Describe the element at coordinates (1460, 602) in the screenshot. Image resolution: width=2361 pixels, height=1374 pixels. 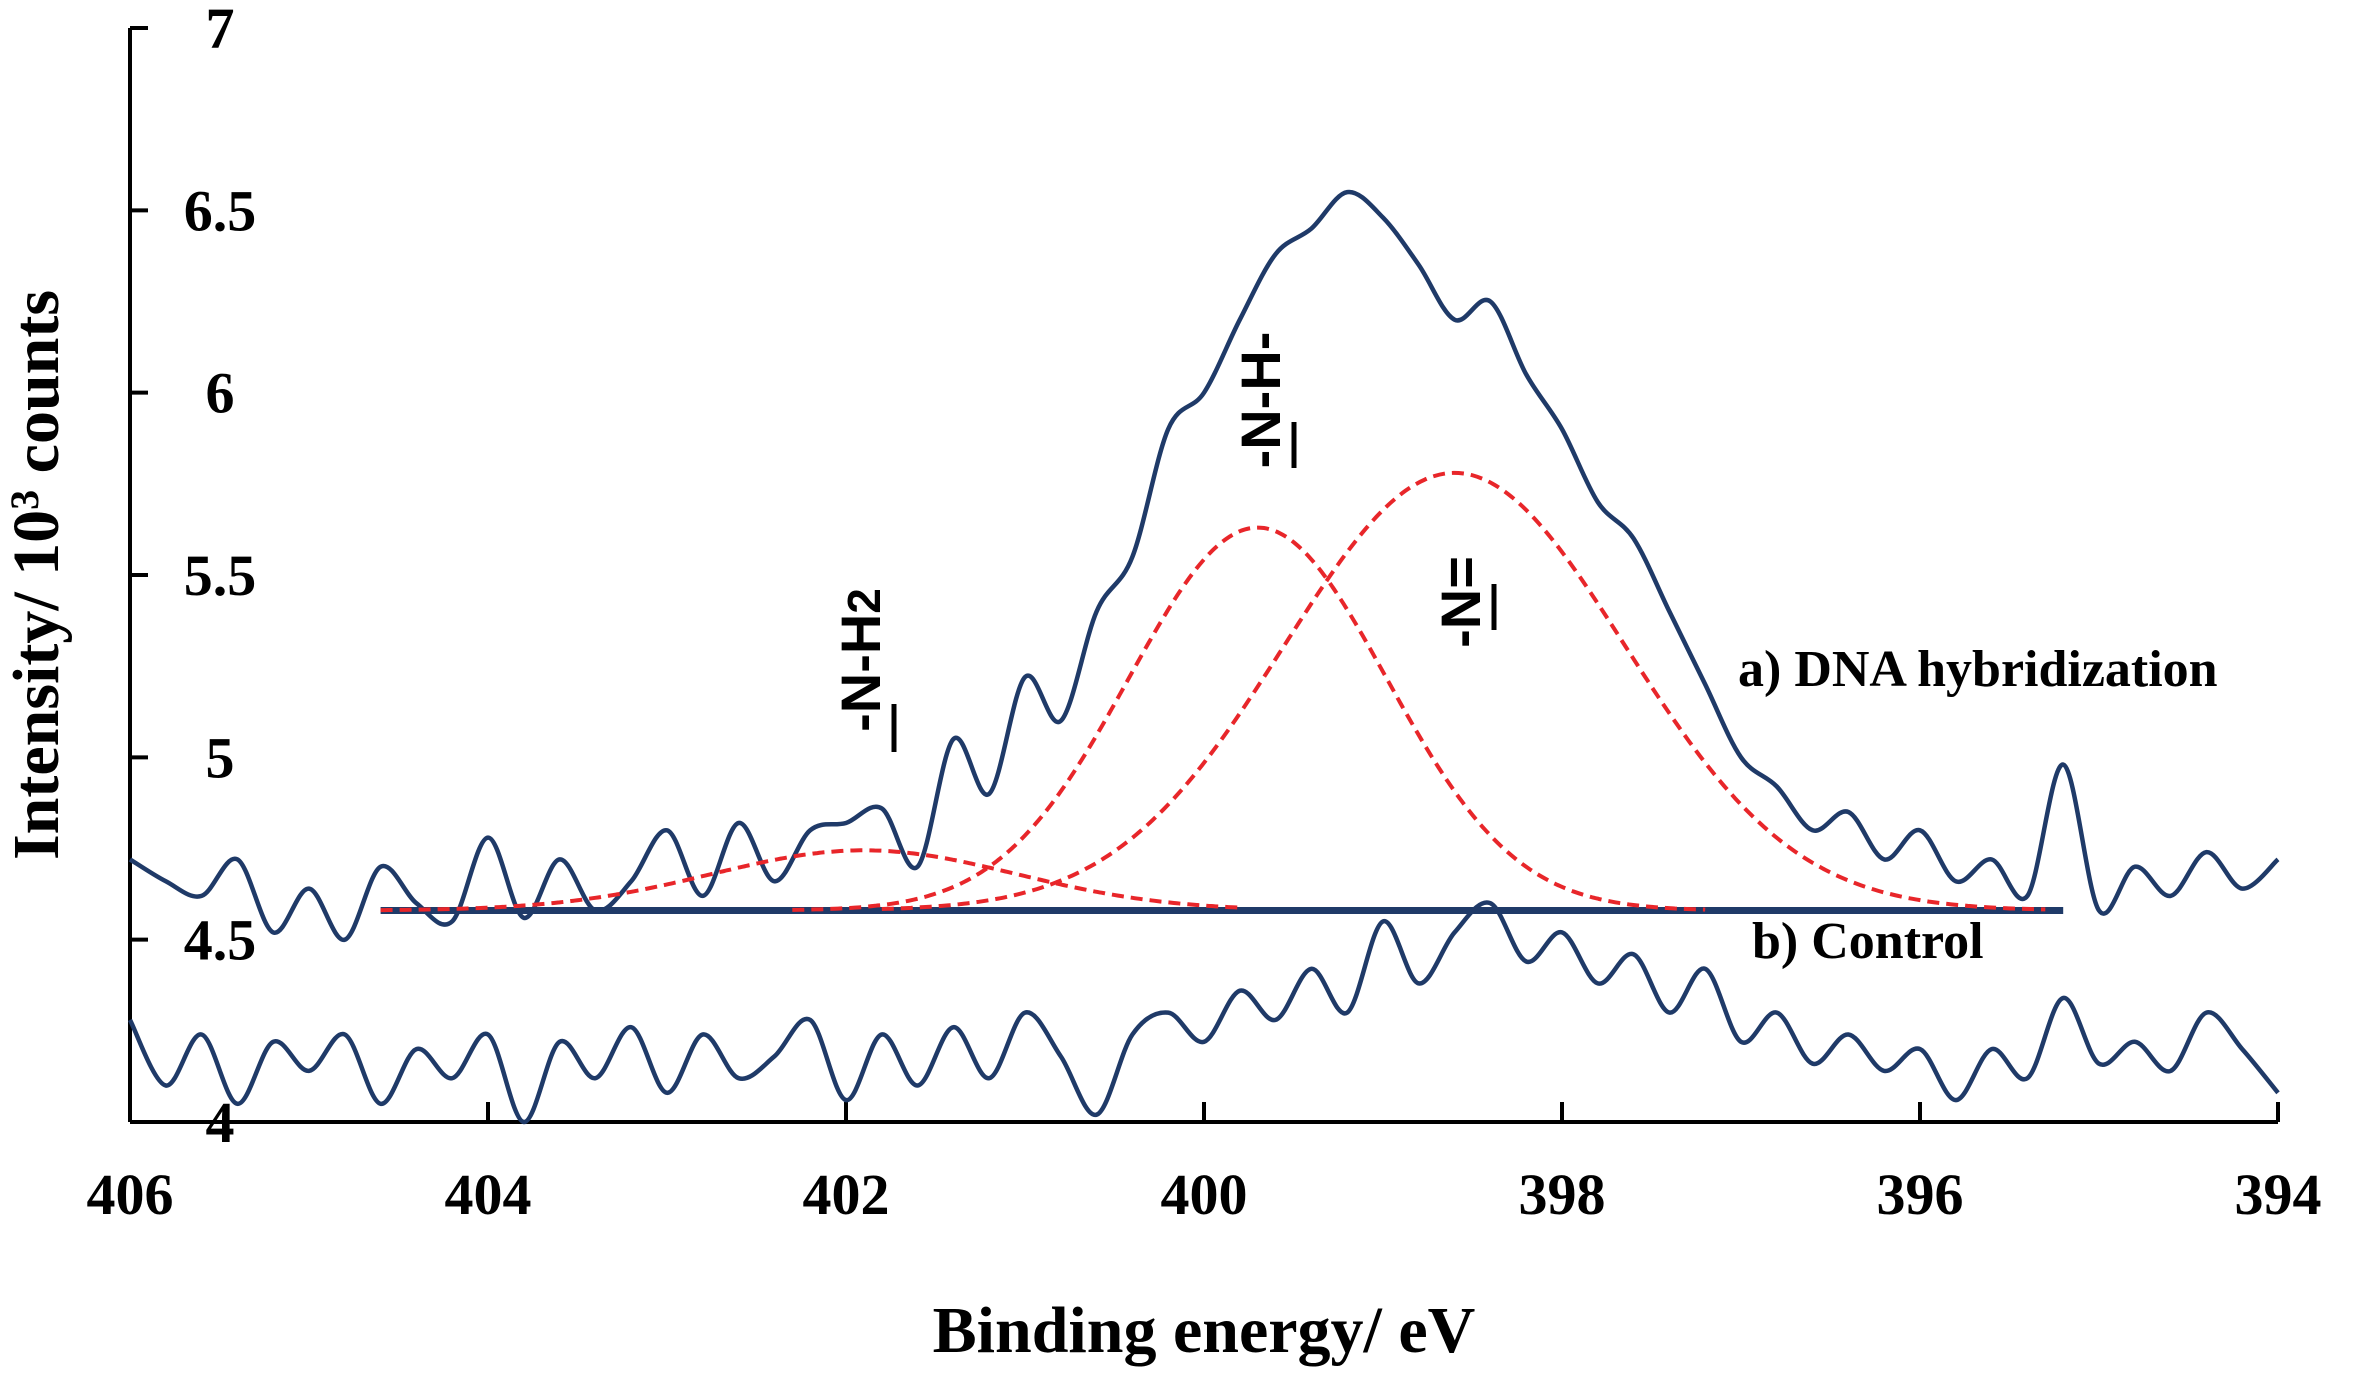
I see `peak-label-n-double-text: -N=` at that location.